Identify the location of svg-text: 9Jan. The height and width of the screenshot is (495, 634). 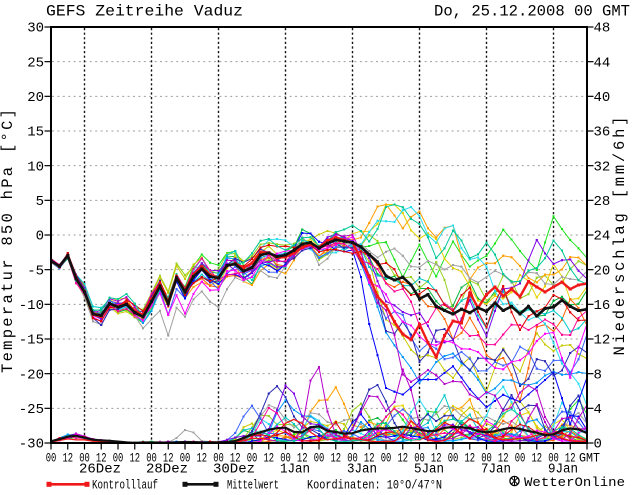
(563, 470).